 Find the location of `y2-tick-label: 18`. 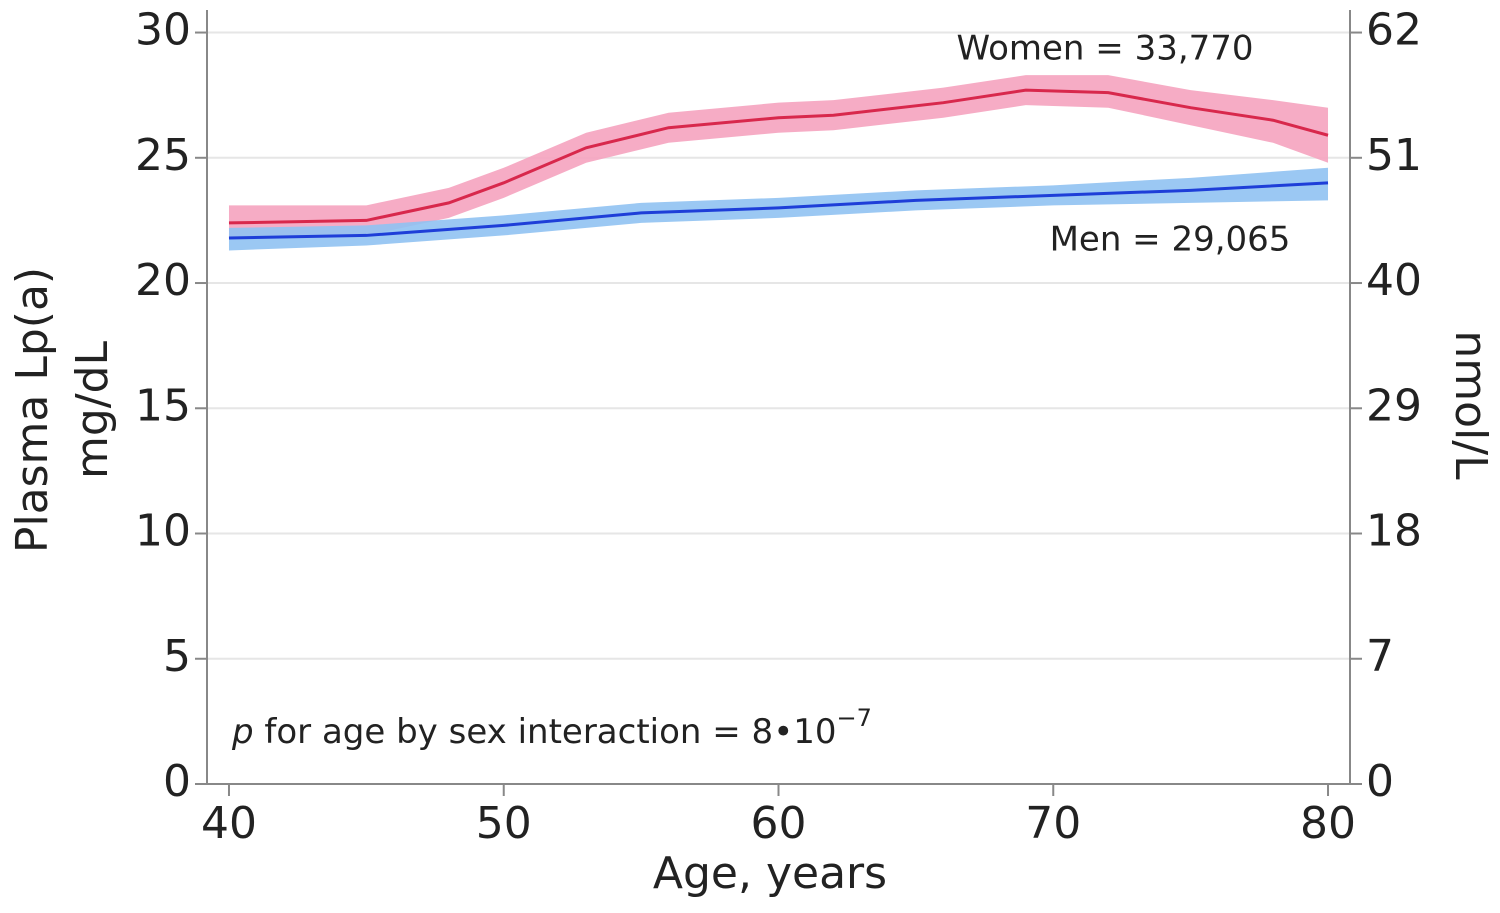

y2-tick-label: 18 is located at coordinates (1394, 531).